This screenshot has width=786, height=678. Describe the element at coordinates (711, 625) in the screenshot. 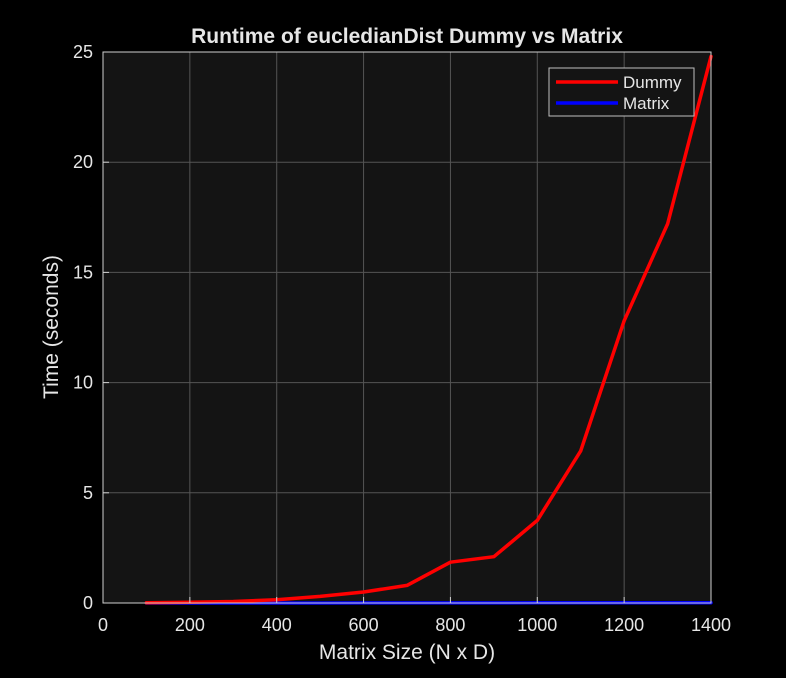

I see `x-tick-label: 1400` at that location.